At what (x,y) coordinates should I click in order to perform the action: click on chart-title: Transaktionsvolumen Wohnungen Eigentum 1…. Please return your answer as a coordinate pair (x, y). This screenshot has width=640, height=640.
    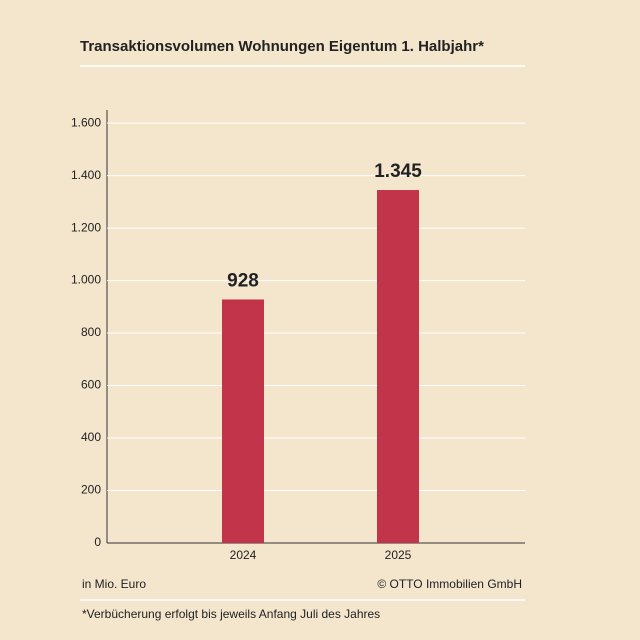
    Looking at the image, I should click on (282, 46).